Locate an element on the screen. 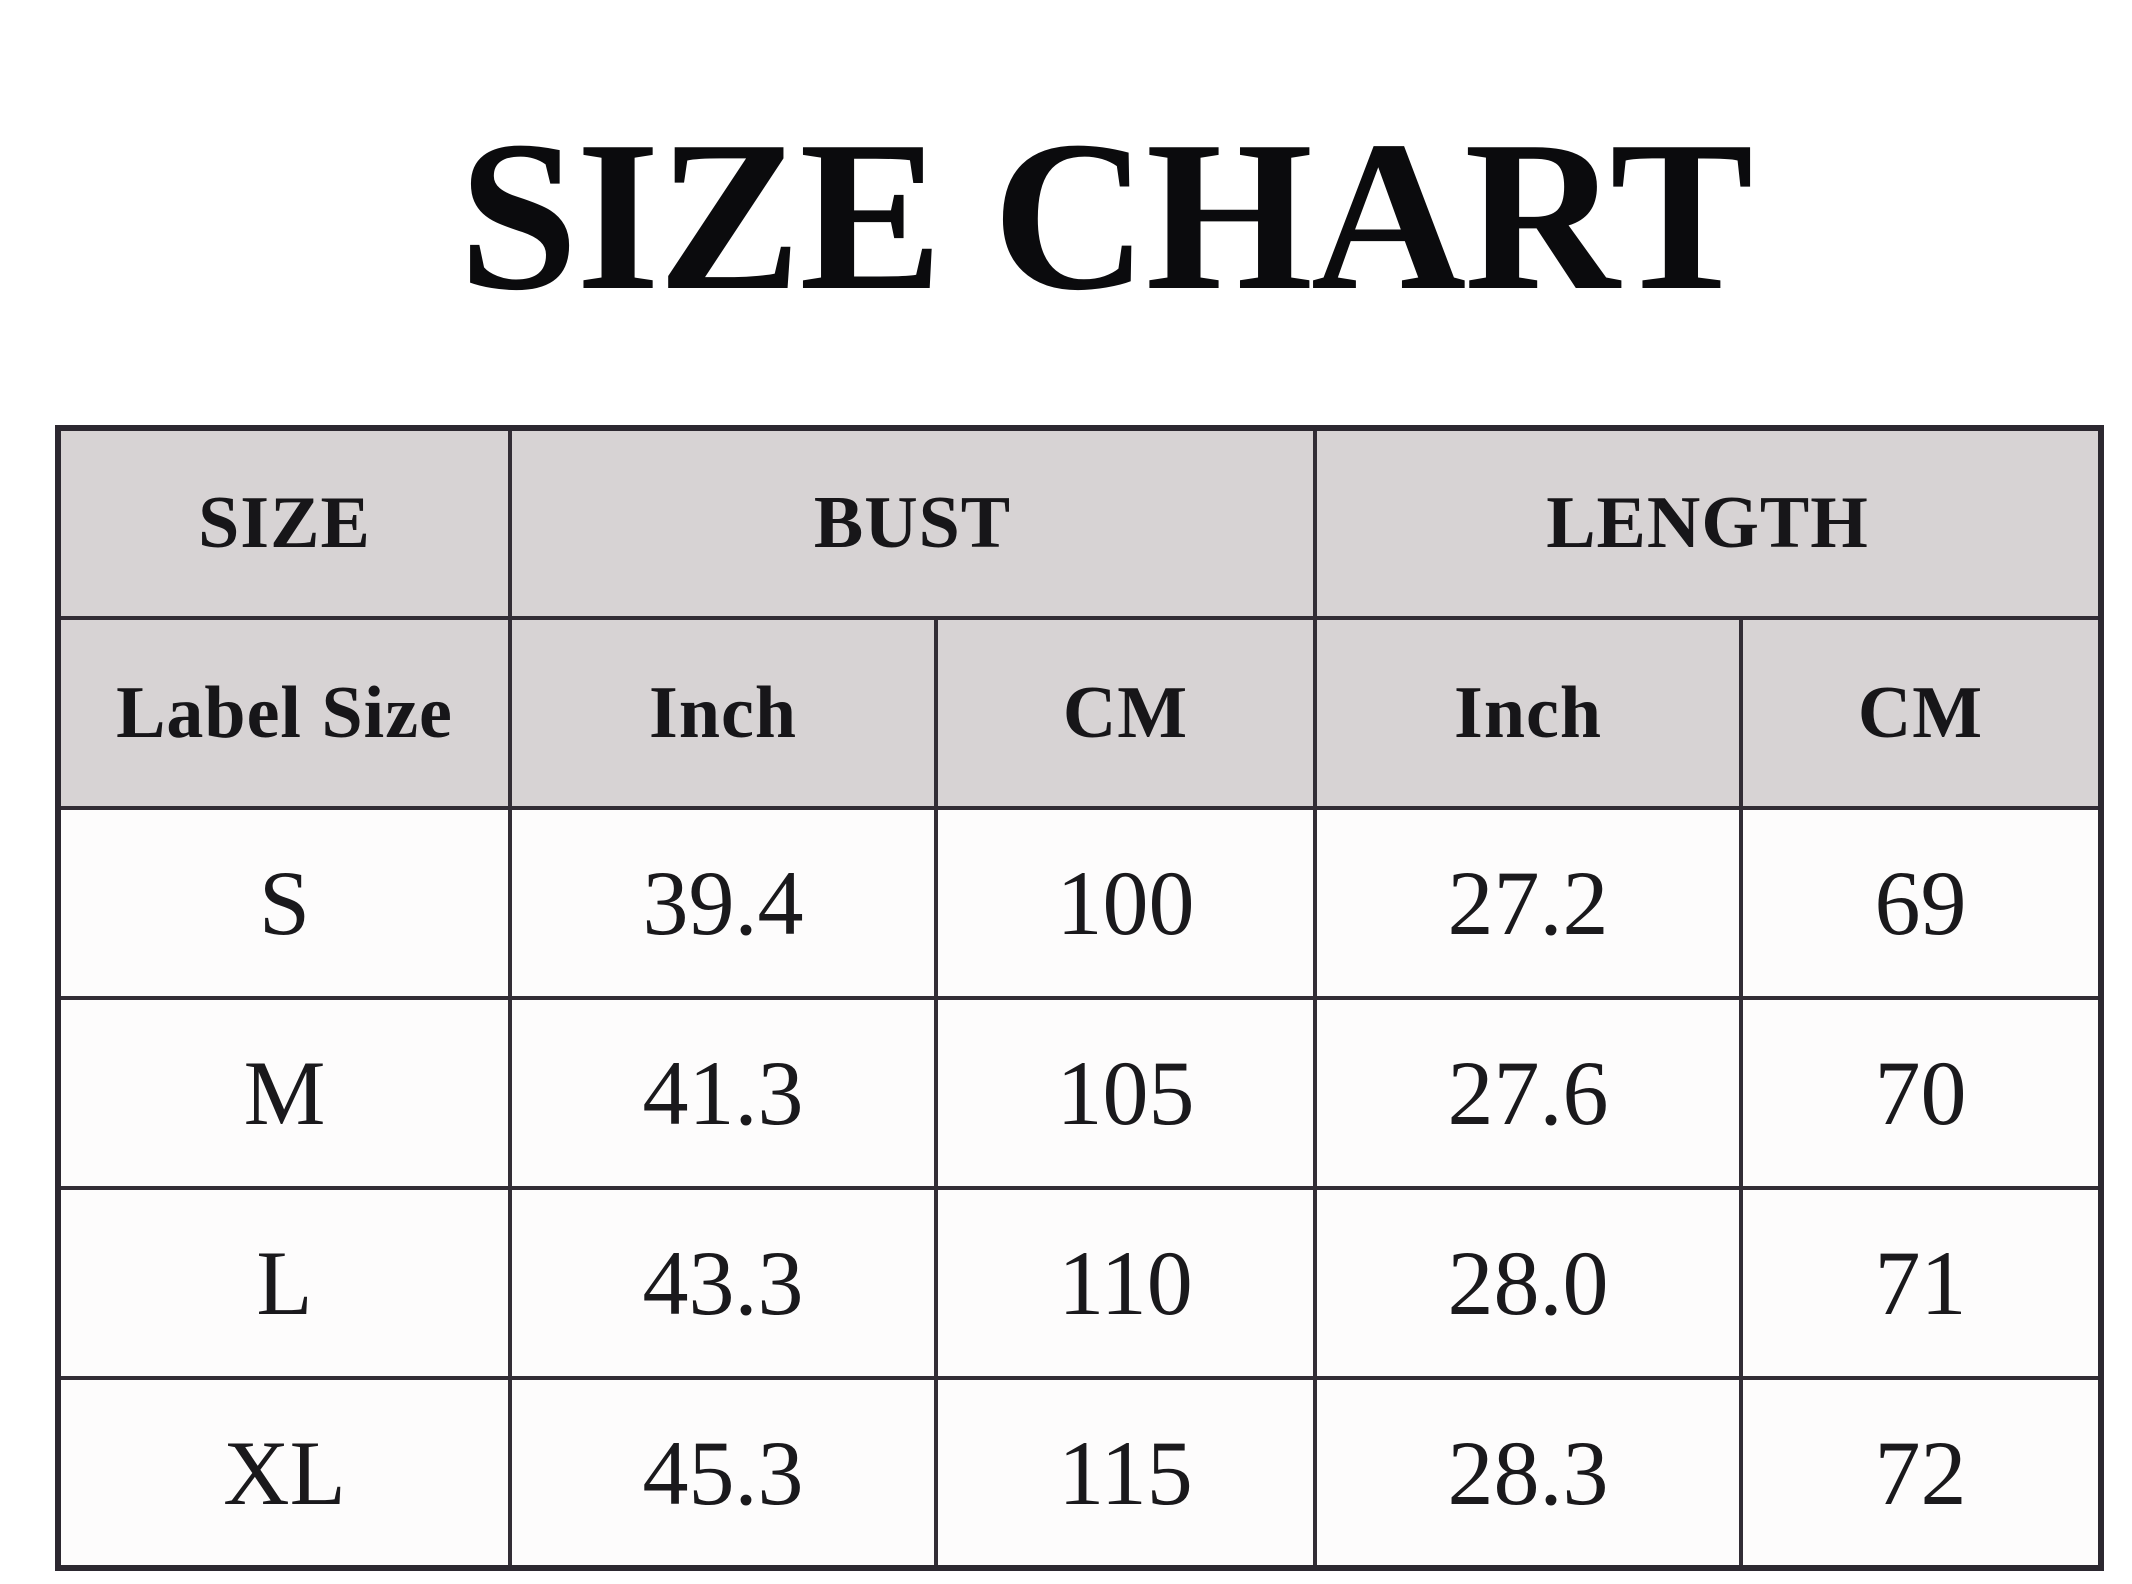 This screenshot has height=1584, width=2132. bust-inch-cell: 41.3 is located at coordinates (723, 1093).